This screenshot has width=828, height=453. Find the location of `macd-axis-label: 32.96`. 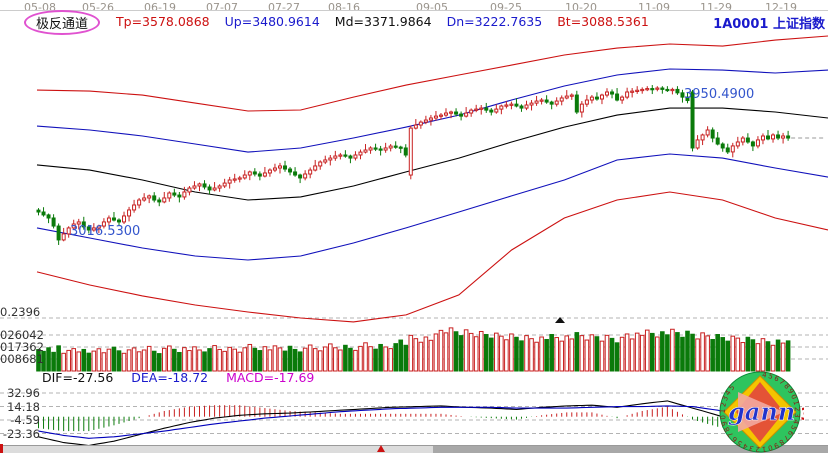

macd-axis-label: 32.96 is located at coordinates (23, 393).